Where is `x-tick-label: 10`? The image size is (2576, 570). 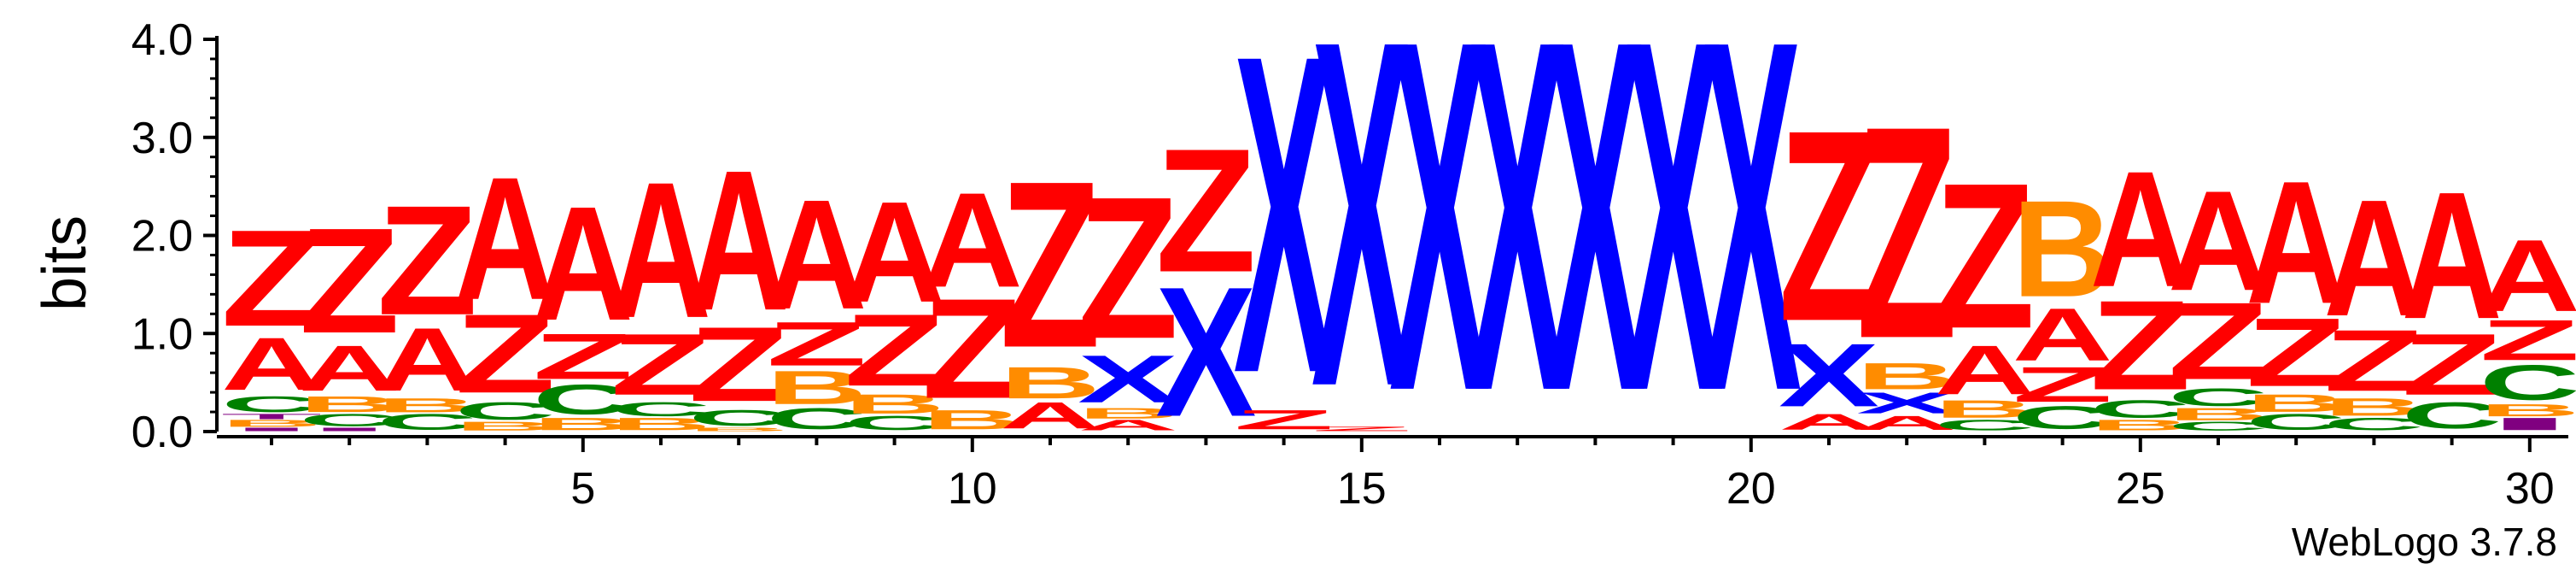
x-tick-label: 10 is located at coordinates (972, 489).